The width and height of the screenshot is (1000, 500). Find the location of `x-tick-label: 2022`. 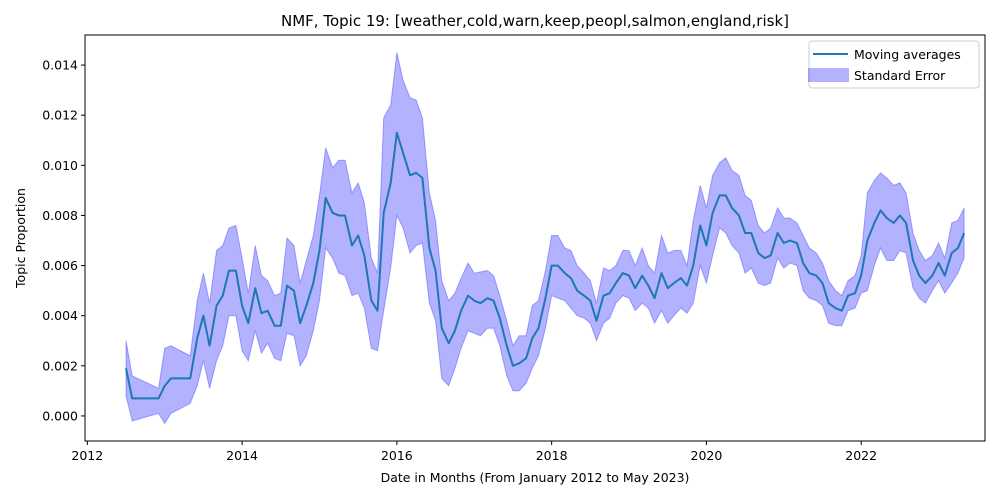

x-tick-label: 2022 is located at coordinates (861, 455).